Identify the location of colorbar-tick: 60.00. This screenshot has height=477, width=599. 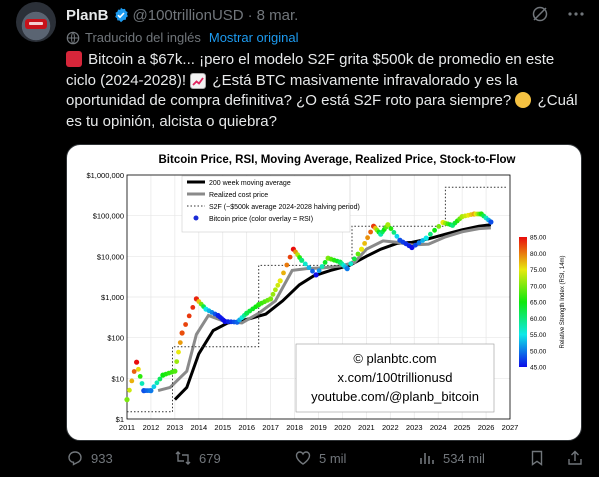
(538, 319).